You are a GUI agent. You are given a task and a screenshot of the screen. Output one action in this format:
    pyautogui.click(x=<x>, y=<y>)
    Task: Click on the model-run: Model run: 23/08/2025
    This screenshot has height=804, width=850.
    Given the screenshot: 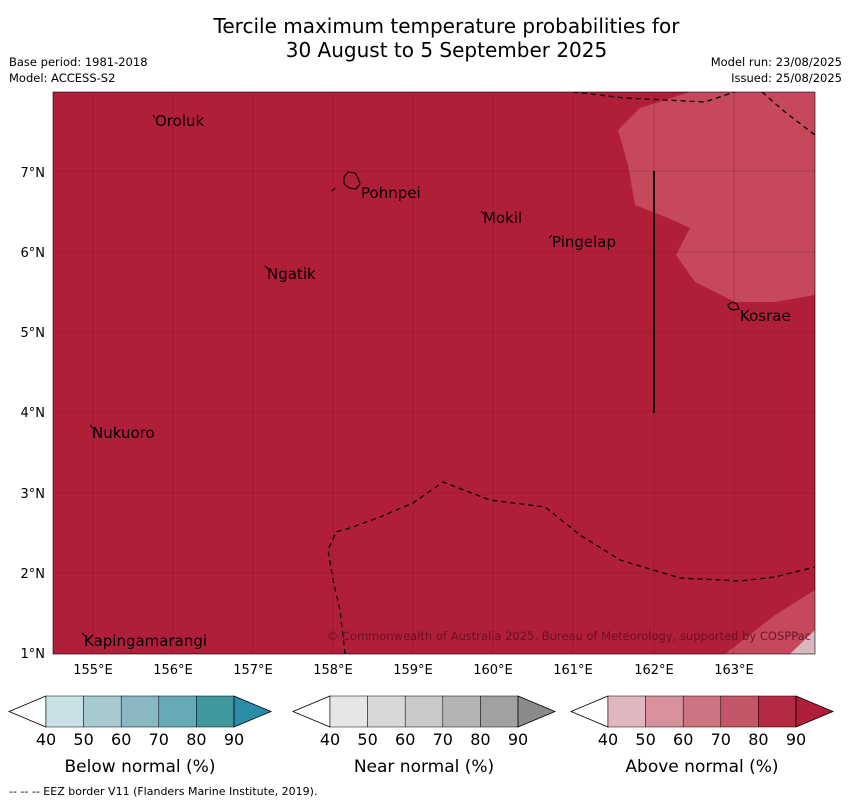 What is the action you would take?
    pyautogui.click(x=776, y=62)
    